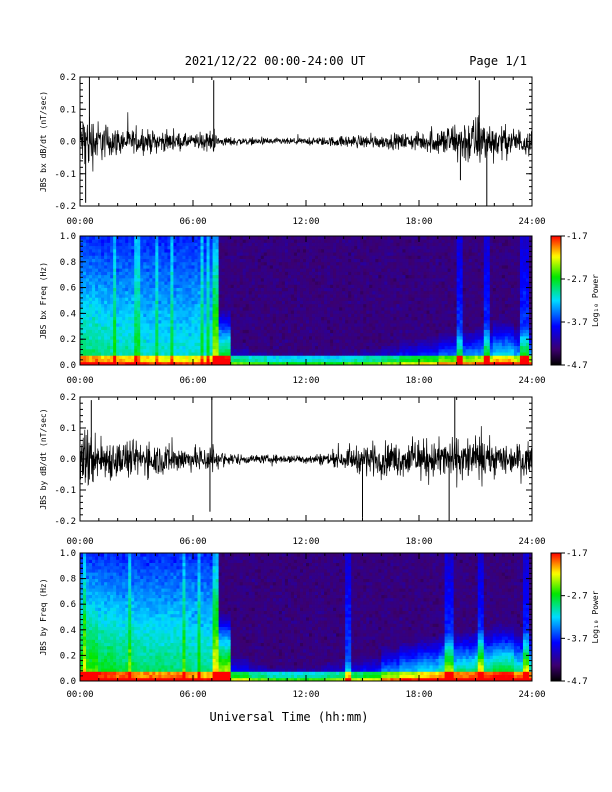 This screenshot has height=792, width=612. I want to click on colorbar-bx: -1.7 -2.7 -3.7 -4.7 Log₁₀ Power, so click(575, 301).